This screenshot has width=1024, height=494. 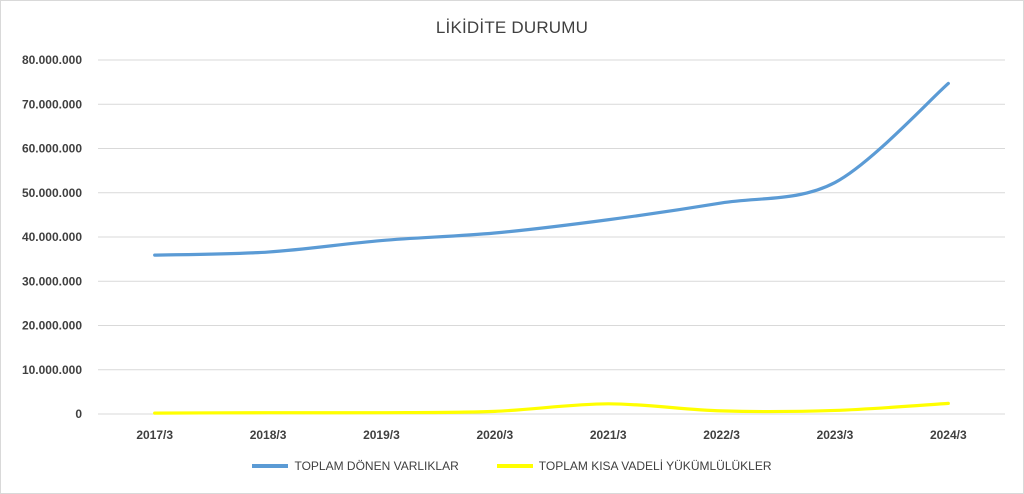 I want to click on y-tick-label: 80.000.000, so click(x=52, y=60).